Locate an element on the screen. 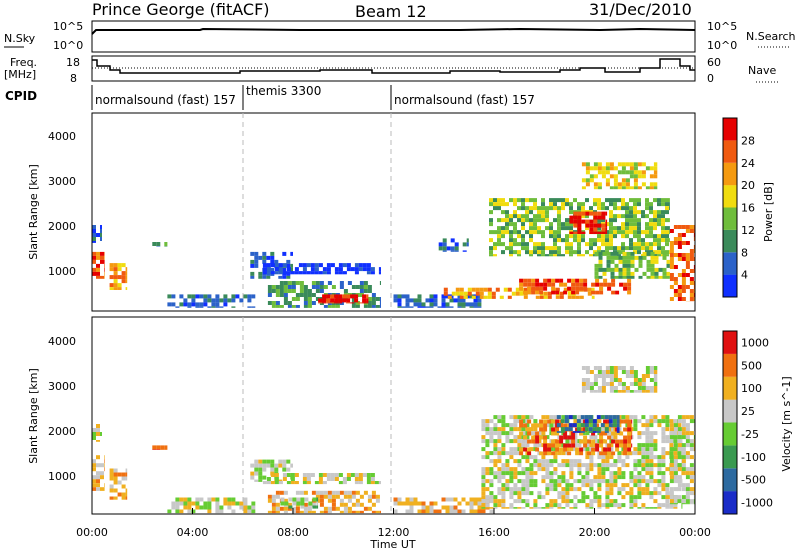 This screenshot has height=558, width=800. colorbar-swatch is located at coordinates (730, 263).